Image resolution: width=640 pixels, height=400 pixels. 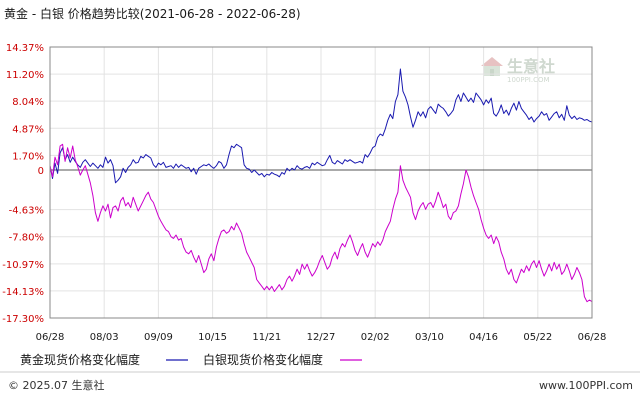 What do you see at coordinates (104, 337) in the screenshot?
I see `x-tick-label: 08/03` at bounding box center [104, 337].